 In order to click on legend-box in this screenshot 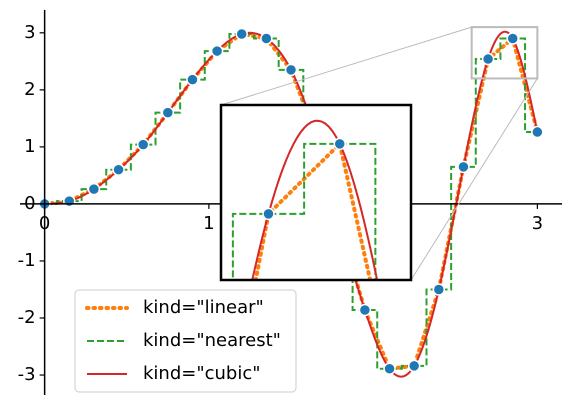, I will do `click(185, 341)`.